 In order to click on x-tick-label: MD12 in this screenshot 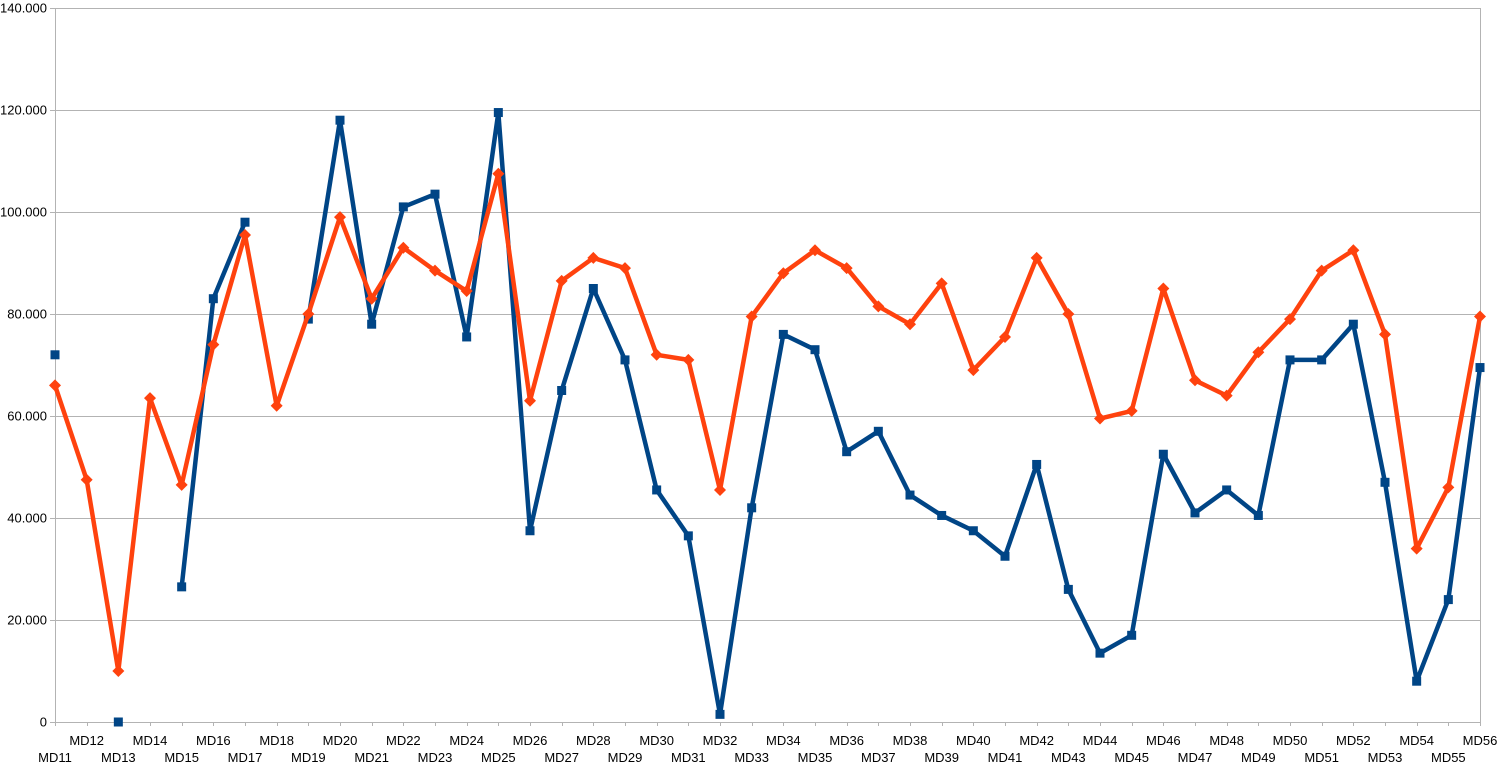, I will do `click(86, 740)`.